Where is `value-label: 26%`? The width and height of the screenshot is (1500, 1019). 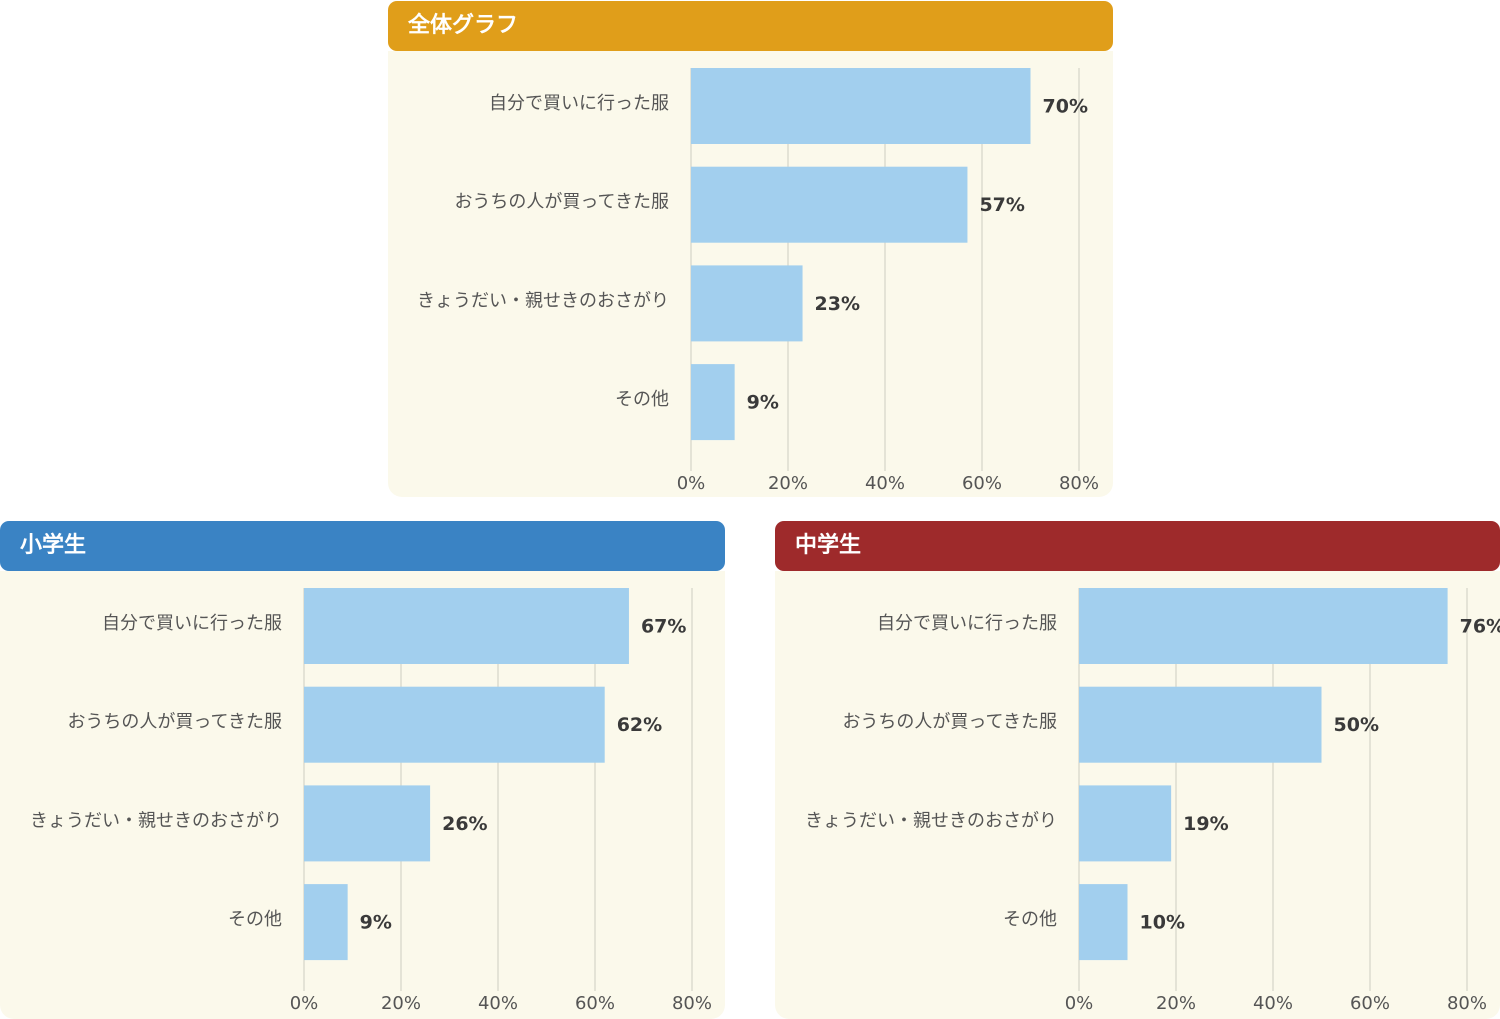 value-label: 26% is located at coordinates (464, 824).